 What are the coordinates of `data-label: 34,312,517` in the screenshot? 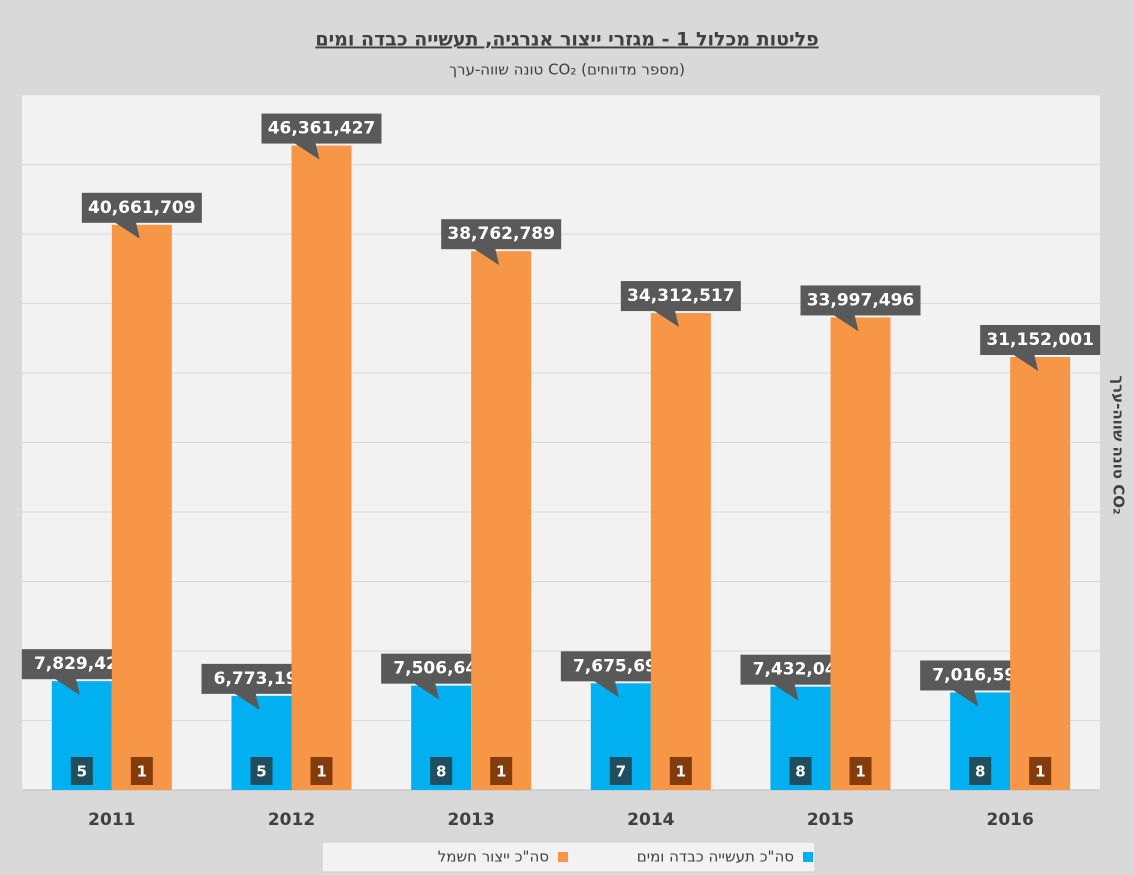 It's located at (681, 296).